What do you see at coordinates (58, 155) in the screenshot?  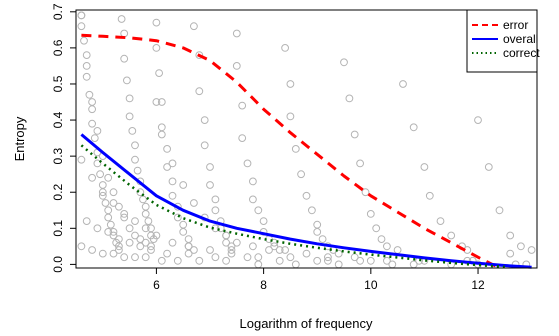 I see `y-tick-label: 0.3` at bounding box center [58, 155].